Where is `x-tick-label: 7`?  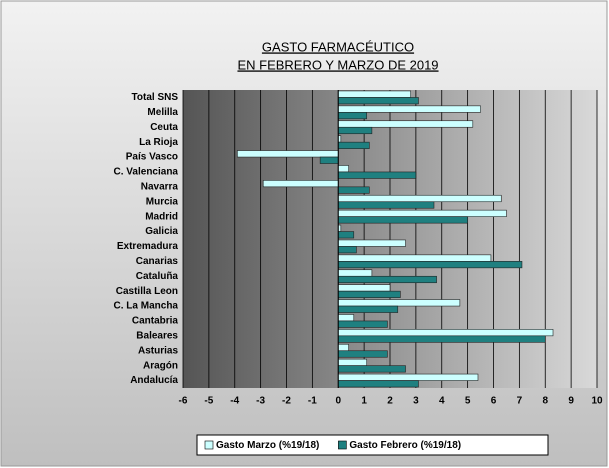 x-tick-label: 7 is located at coordinates (520, 401).